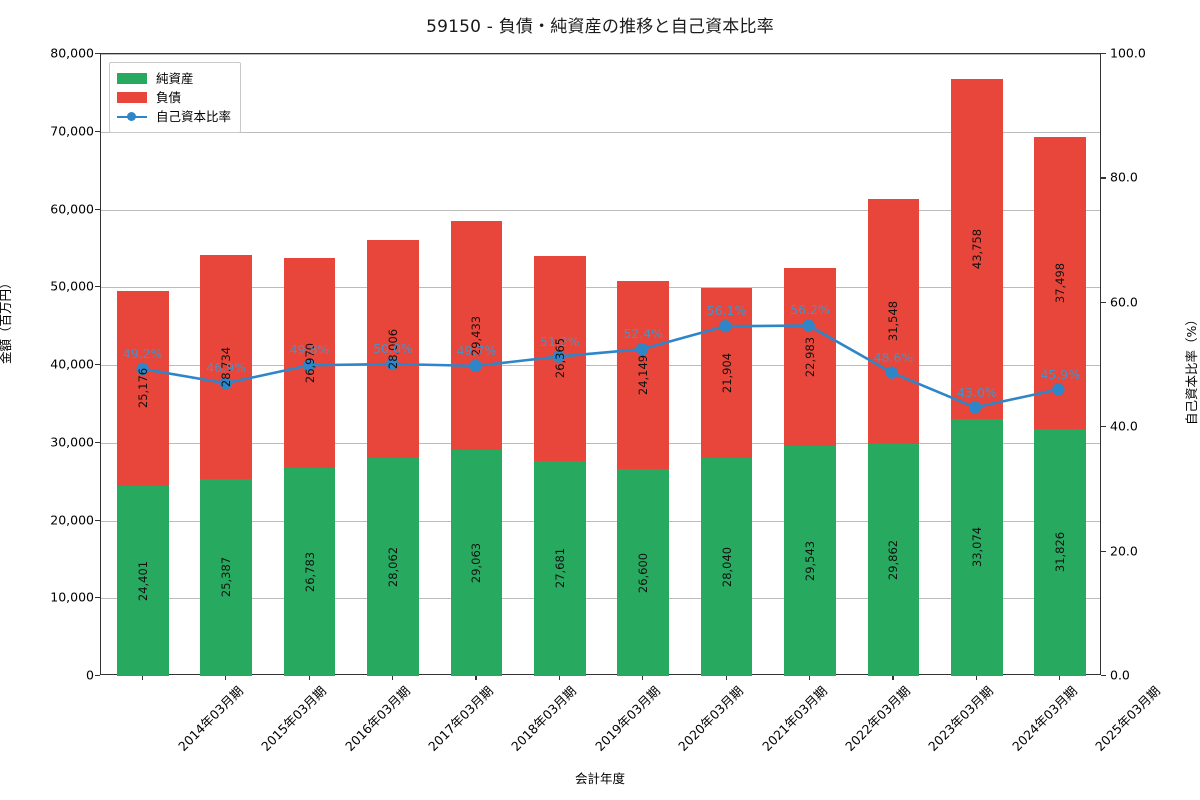  Describe the element at coordinates (877, 718) in the screenshot. I see `x-axis-tick-label: 2022年03月期` at that location.